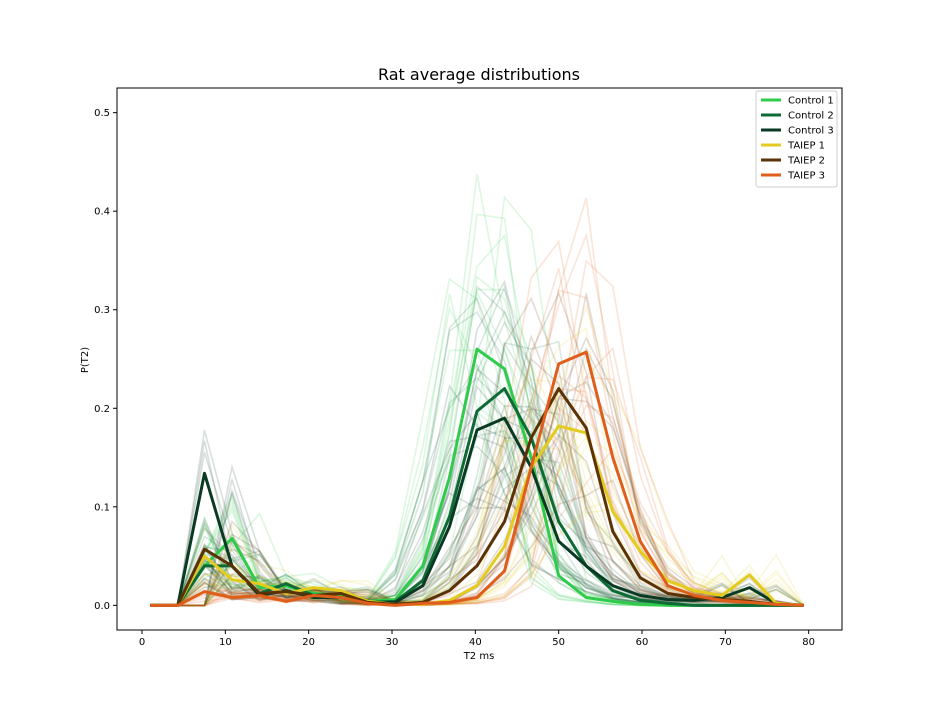  Describe the element at coordinates (392, 642) in the screenshot. I see `x-tick-label: 30` at that location.